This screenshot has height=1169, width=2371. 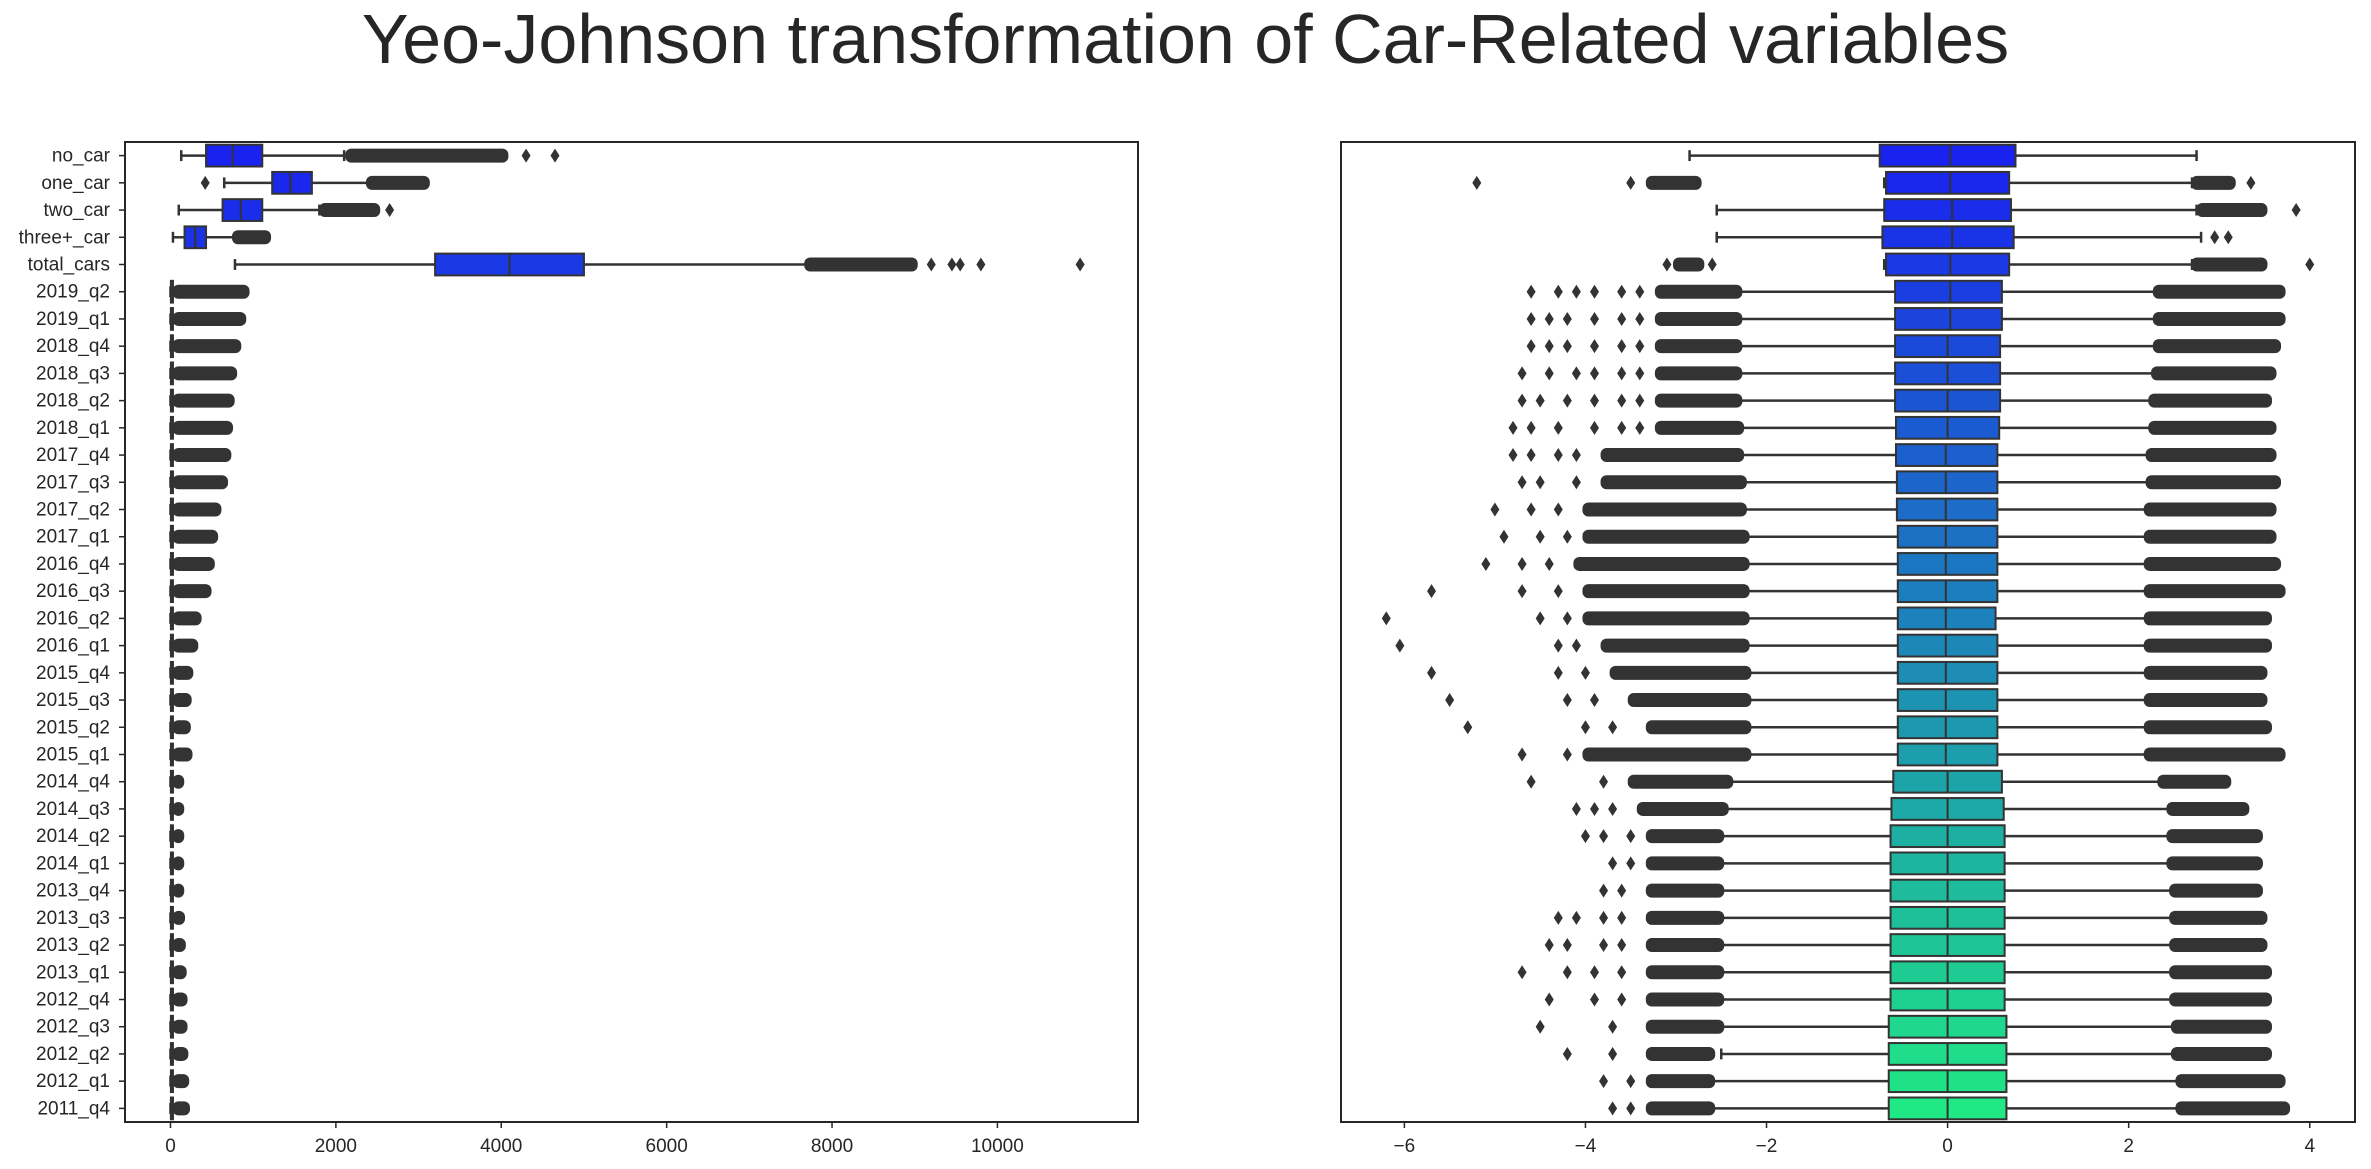 I want to click on box-left-2019_q2, so click(x=209, y=291).